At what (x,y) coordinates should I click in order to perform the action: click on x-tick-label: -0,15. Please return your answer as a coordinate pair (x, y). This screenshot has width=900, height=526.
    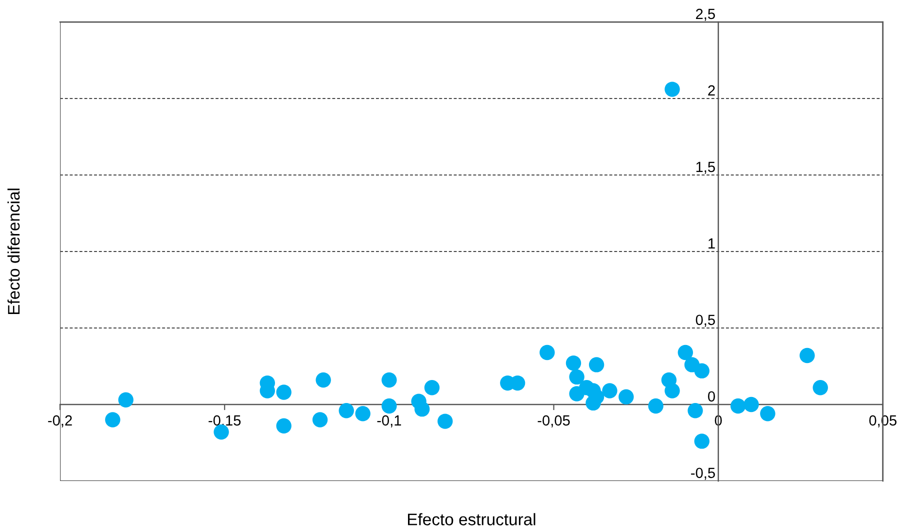
    Looking at the image, I should click on (224, 421).